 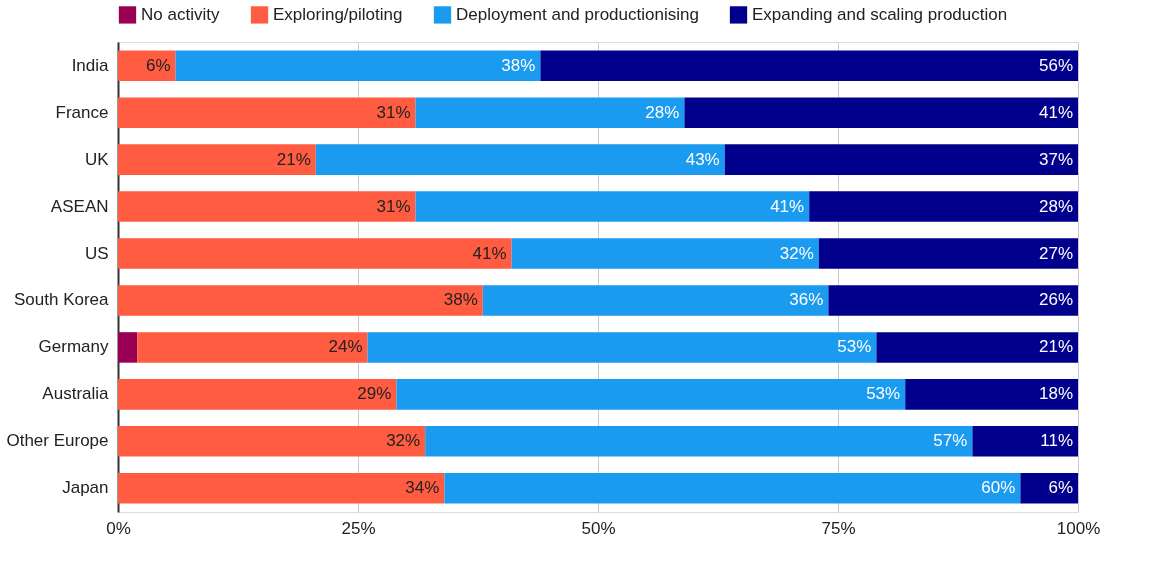 I want to click on y-tick-label: Other Europe, so click(x=57, y=441).